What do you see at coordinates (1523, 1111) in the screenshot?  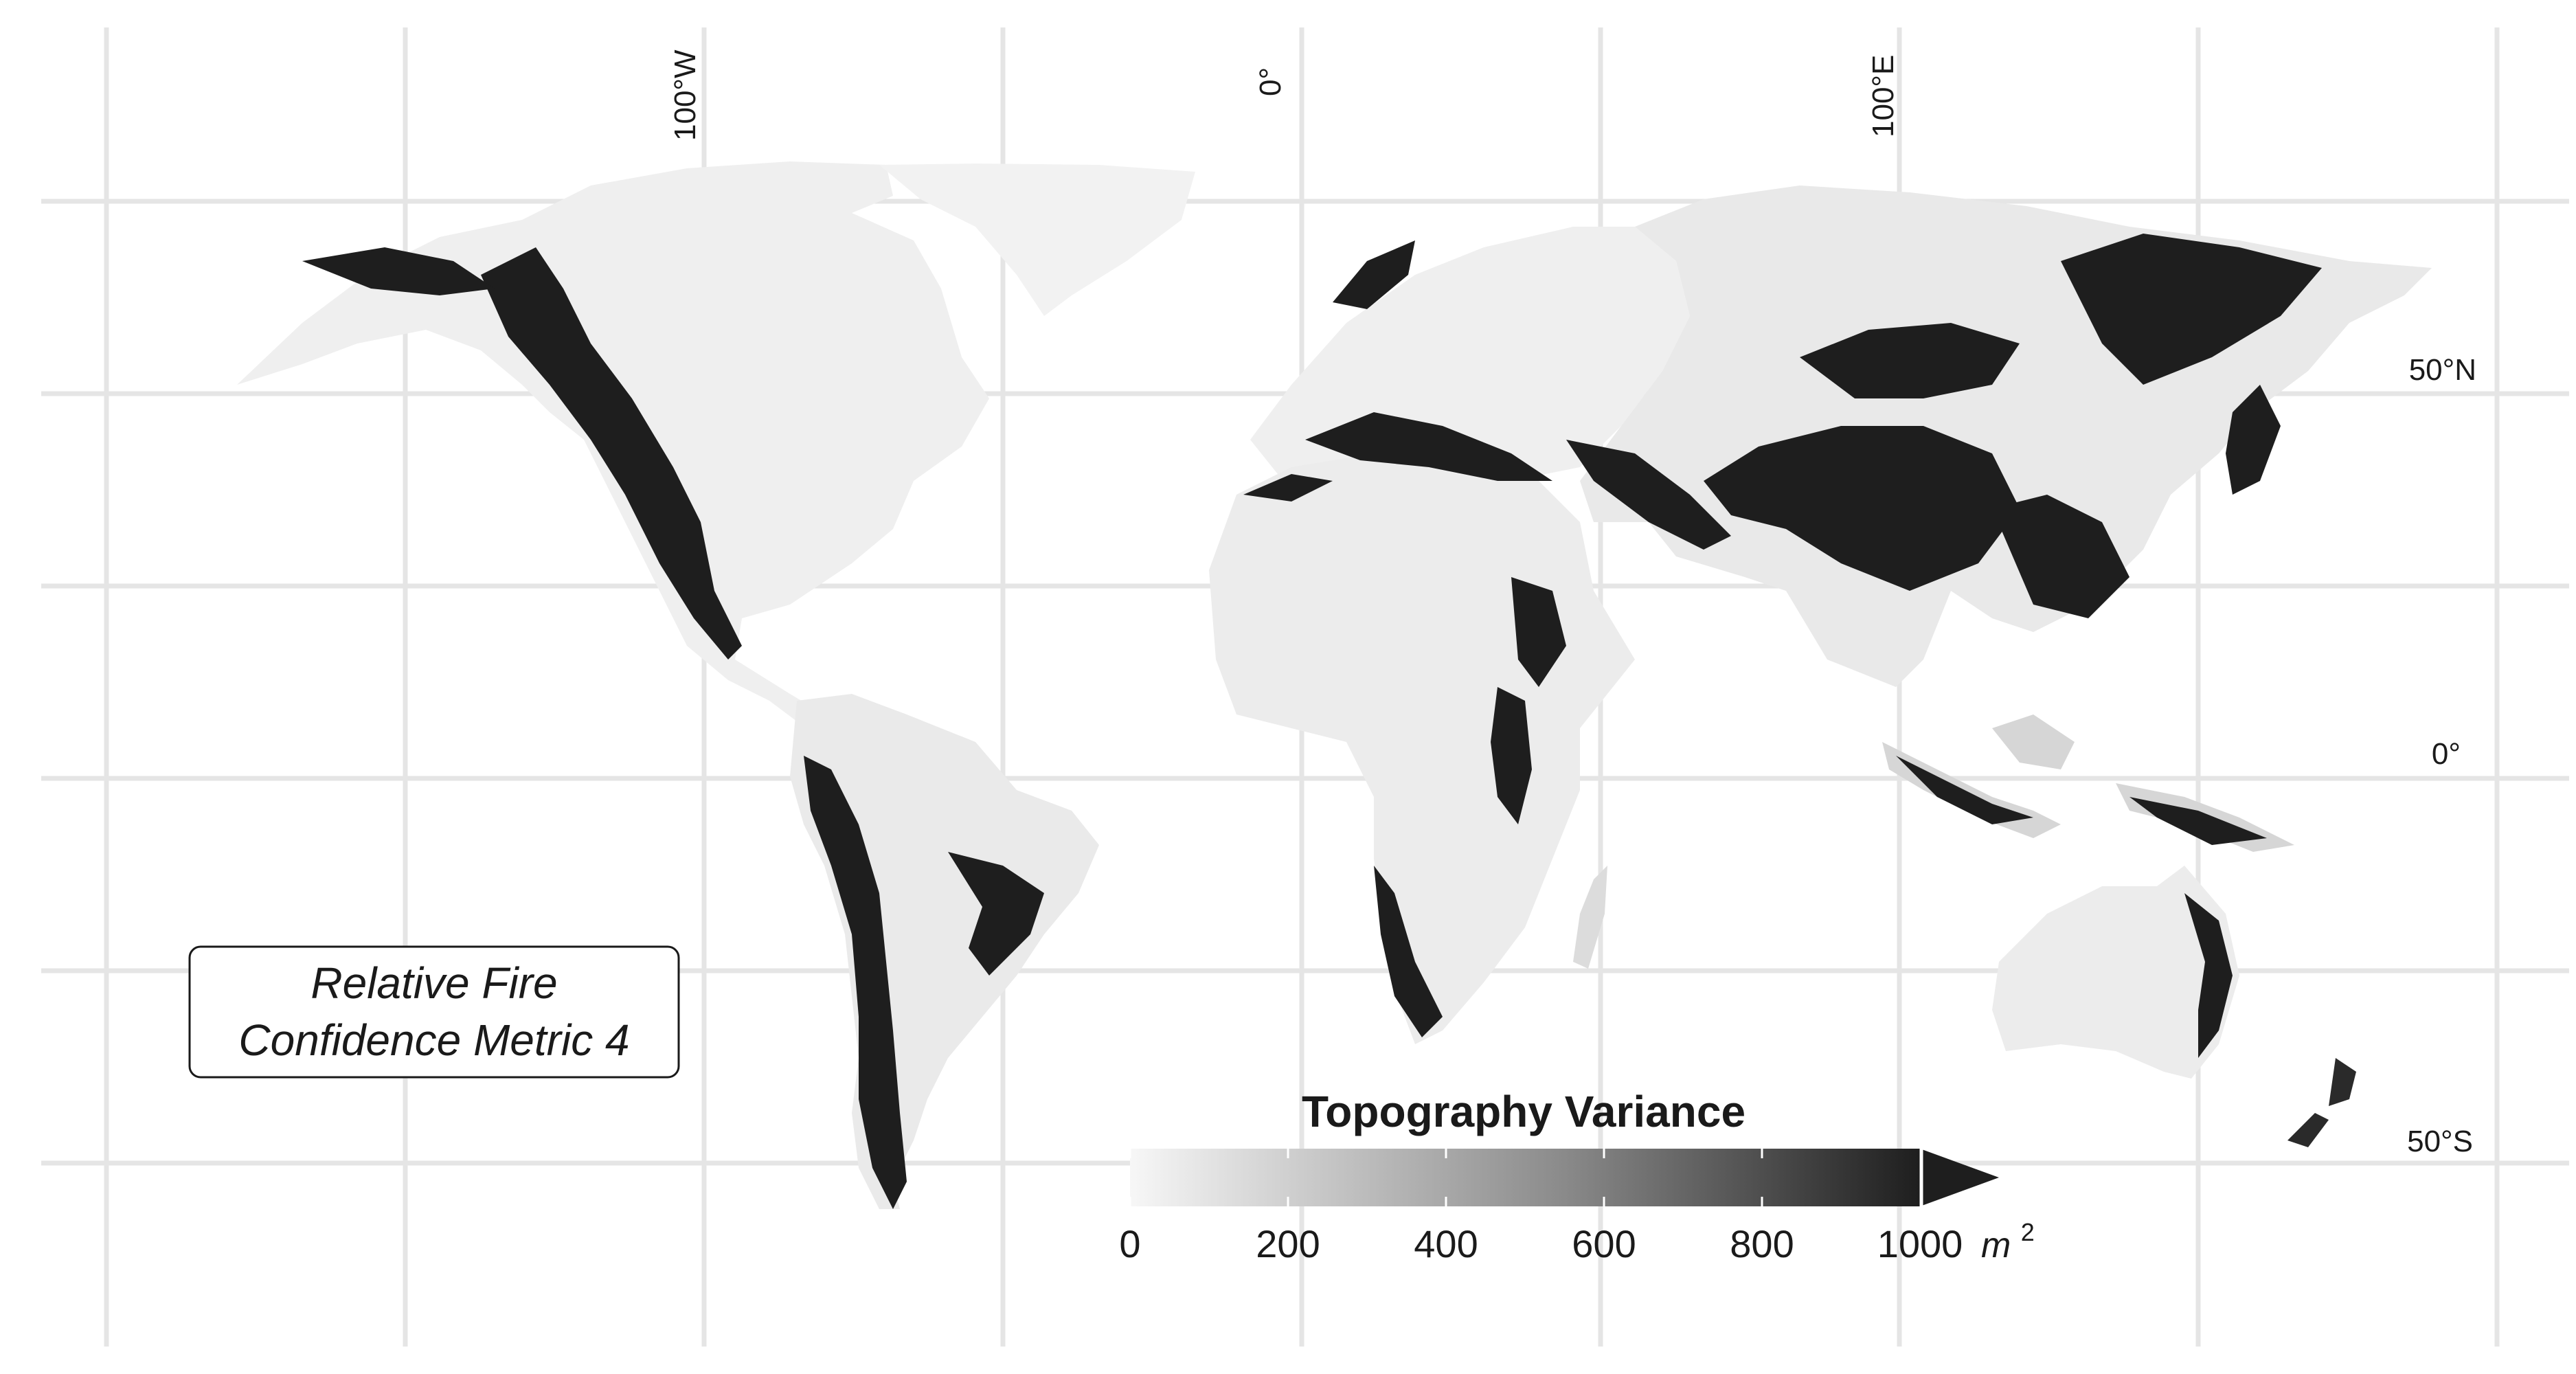 I see `legend-title: Topography Variance` at bounding box center [1523, 1111].